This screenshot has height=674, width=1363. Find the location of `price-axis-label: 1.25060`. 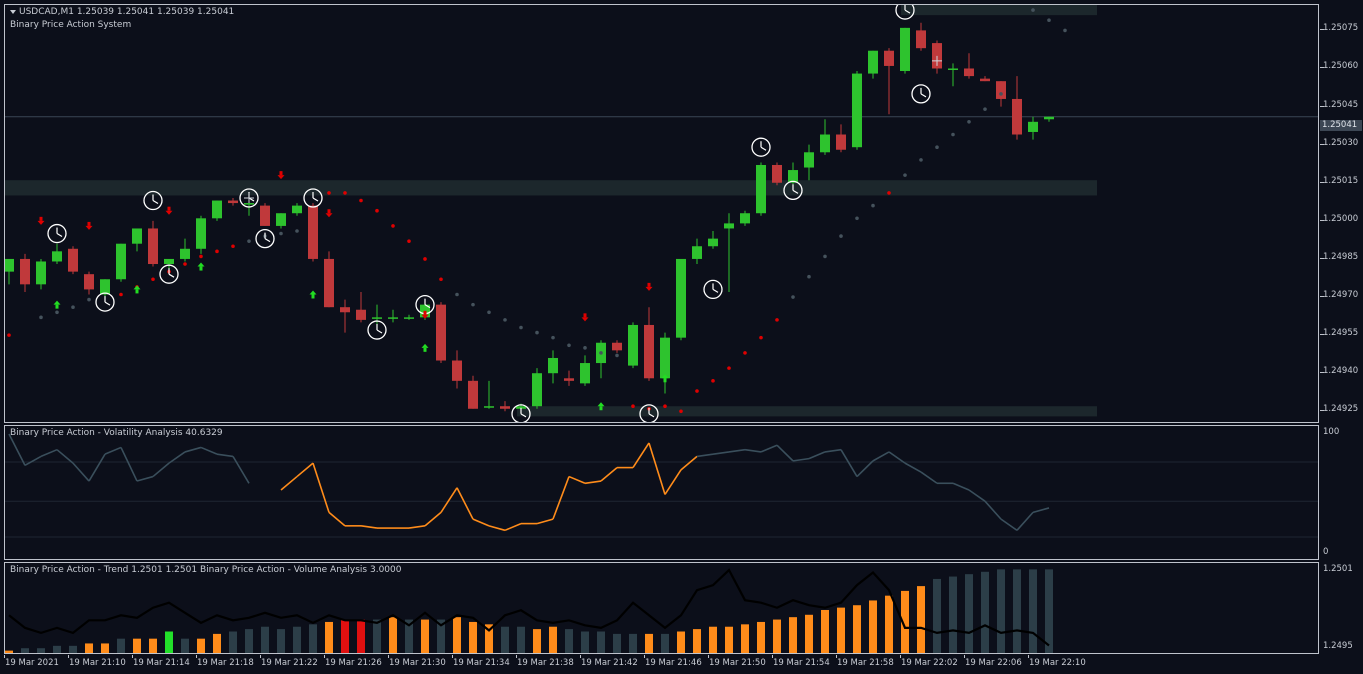

price-axis-label: 1.25060 is located at coordinates (1341, 66).